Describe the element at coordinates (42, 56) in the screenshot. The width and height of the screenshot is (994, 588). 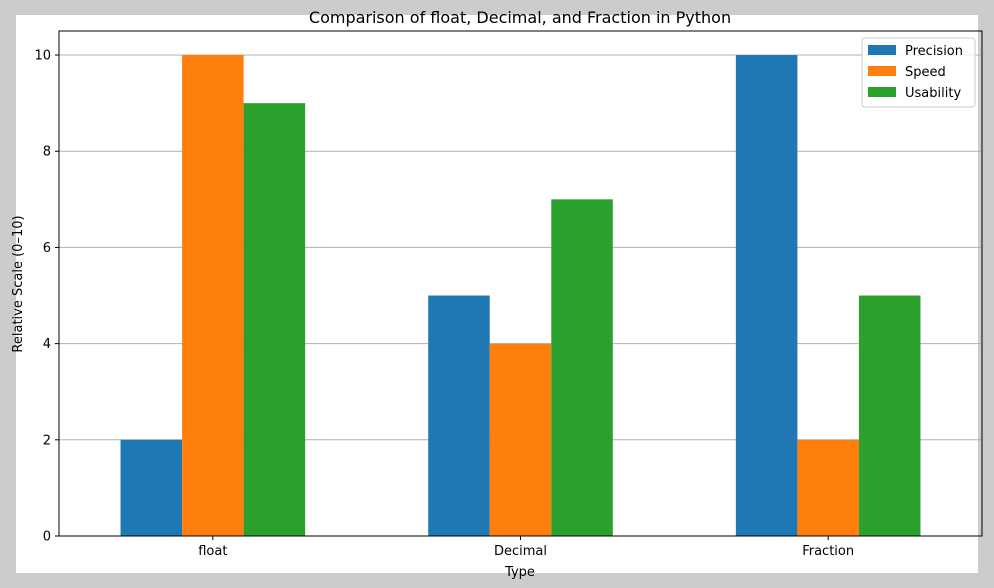
I see `y-tick-label: 10` at that location.